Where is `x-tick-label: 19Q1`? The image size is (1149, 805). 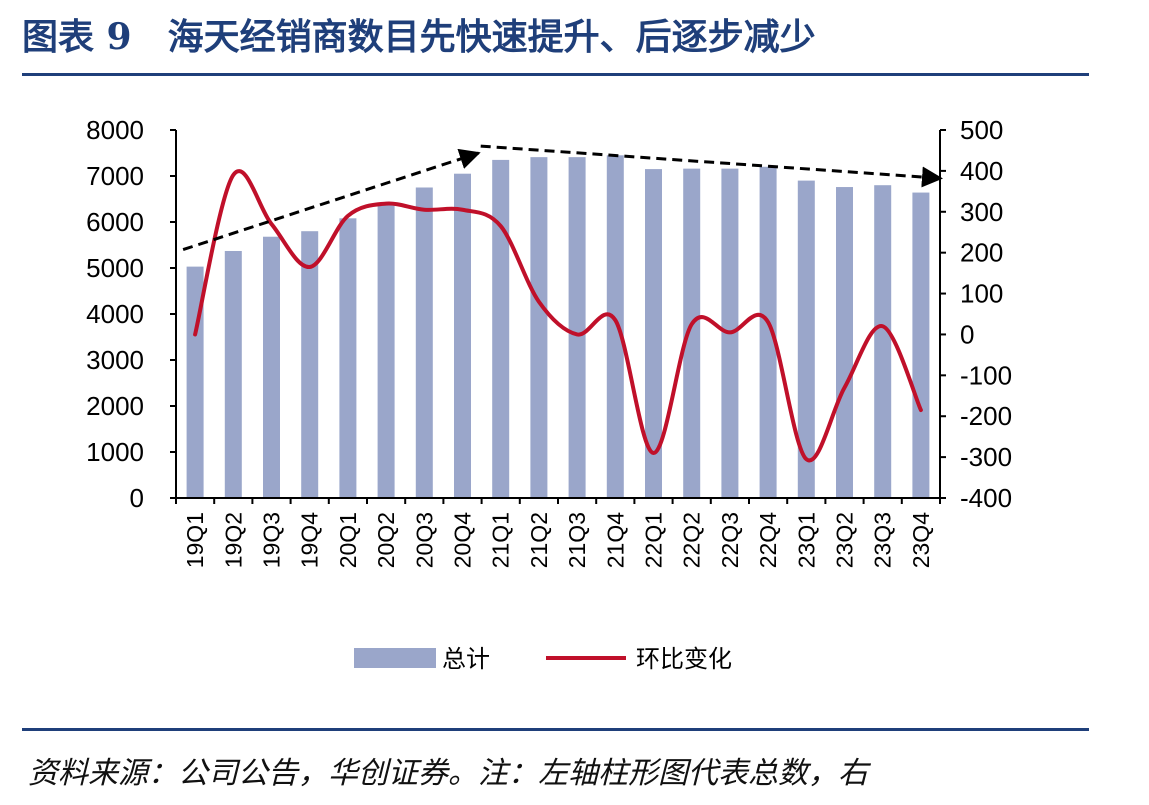 x-tick-label: 19Q1 is located at coordinates (195, 540).